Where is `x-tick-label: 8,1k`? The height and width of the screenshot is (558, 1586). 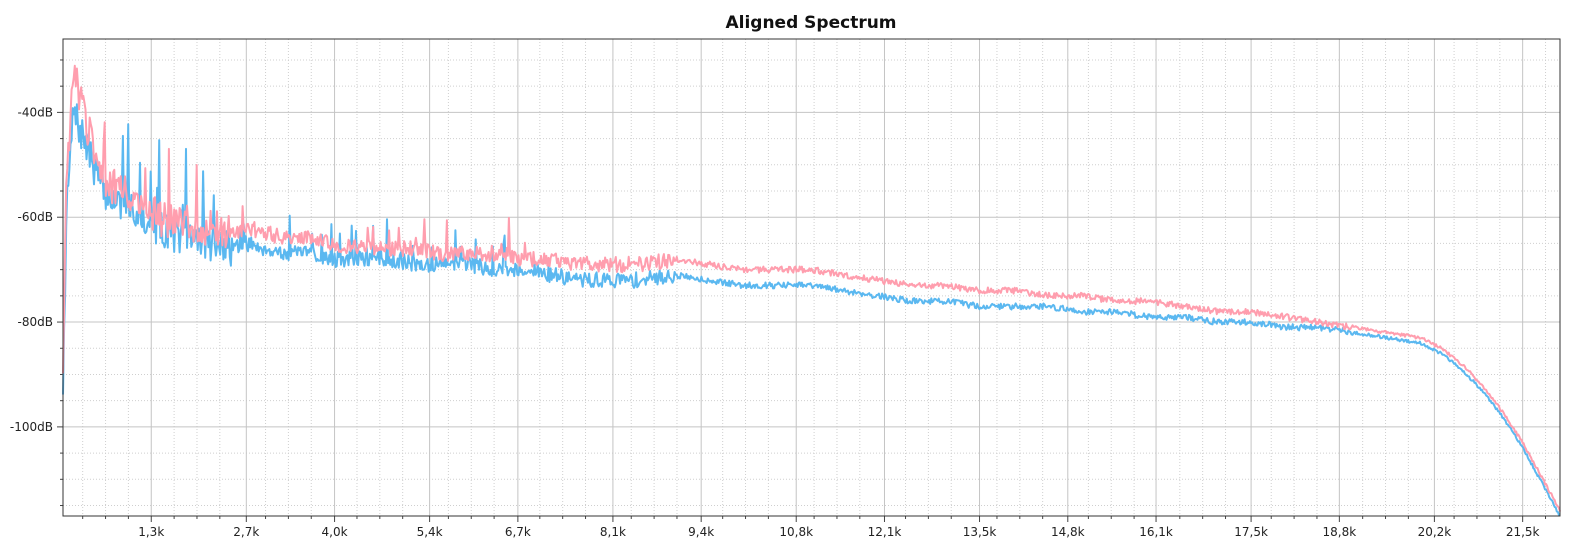 x-tick-label: 8,1k is located at coordinates (613, 532).